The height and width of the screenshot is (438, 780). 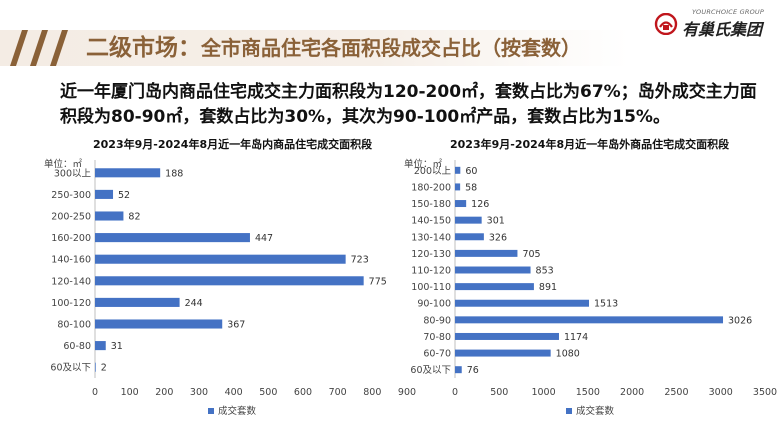 I want to click on island-data-label: 775, so click(x=378, y=281).